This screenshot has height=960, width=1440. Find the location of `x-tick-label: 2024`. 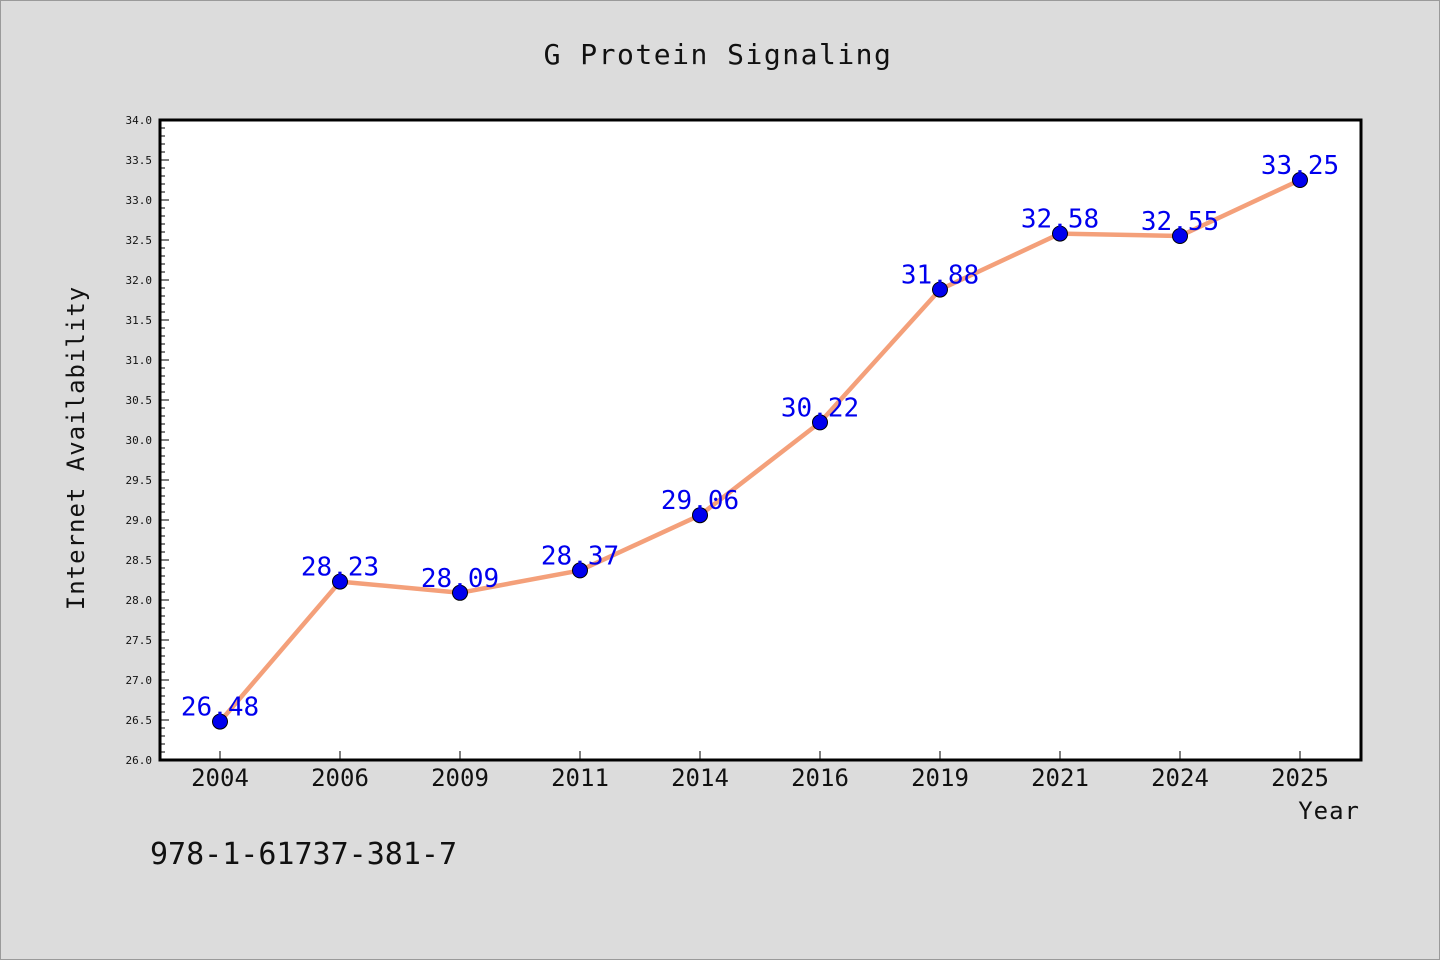

x-tick-label: 2024 is located at coordinates (1180, 778).